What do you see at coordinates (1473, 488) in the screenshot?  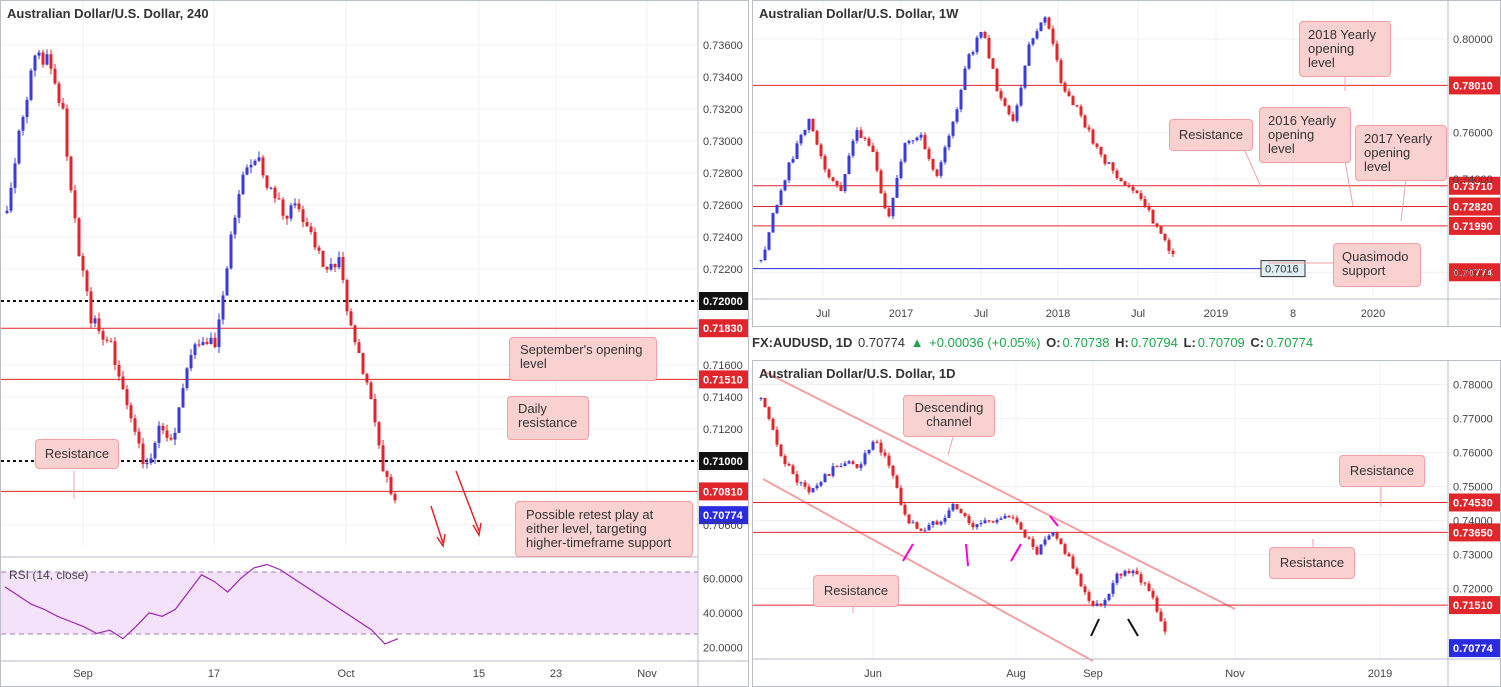 I see `y-tick-label-3: 0.75000` at bounding box center [1473, 488].